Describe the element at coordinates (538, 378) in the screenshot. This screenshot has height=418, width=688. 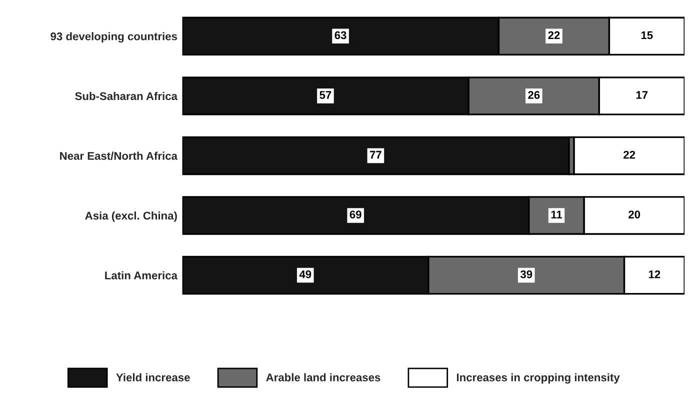
I see `legend-label: Increases in cropping intensity` at that location.